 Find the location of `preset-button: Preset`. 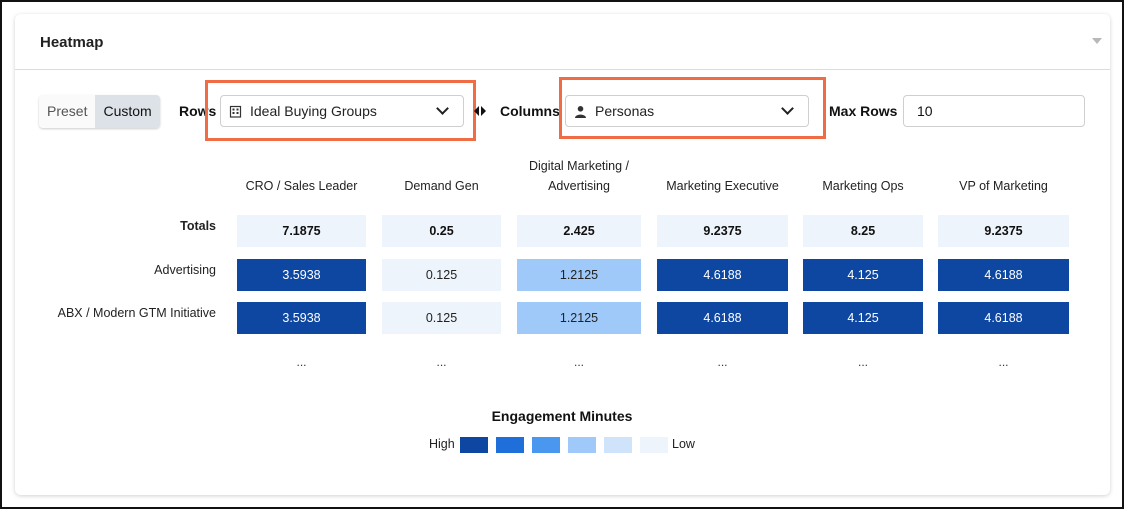

preset-button: Preset is located at coordinates (67, 111).